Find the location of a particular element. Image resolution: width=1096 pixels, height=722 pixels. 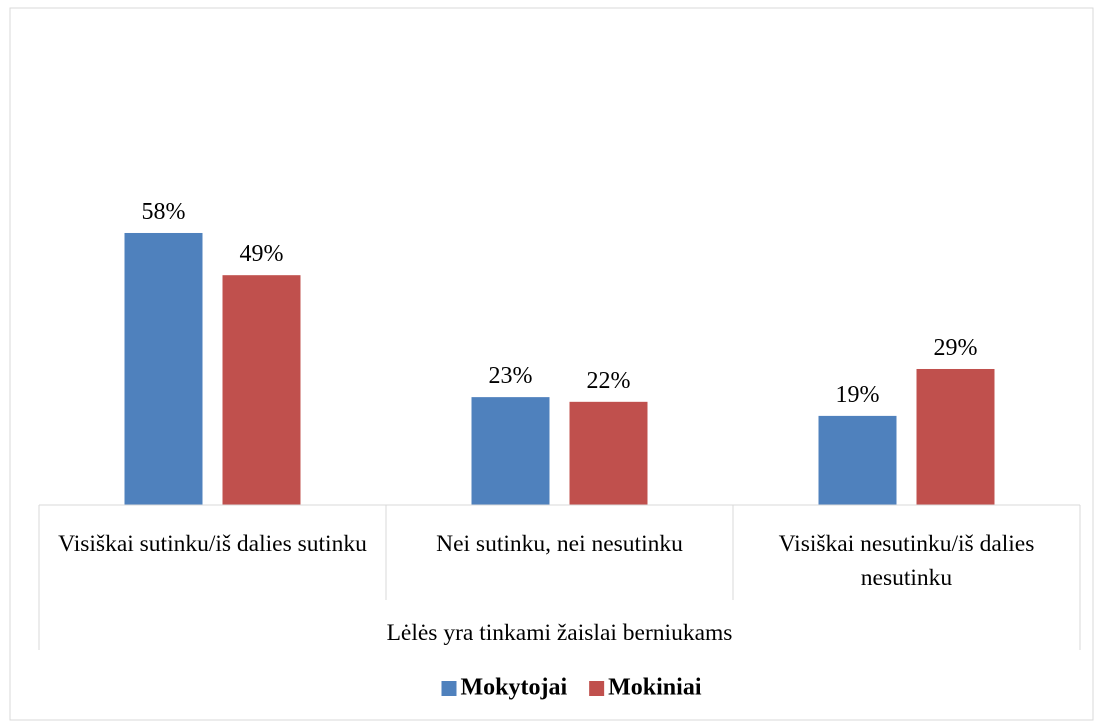

data-label: 19% is located at coordinates (858, 395).